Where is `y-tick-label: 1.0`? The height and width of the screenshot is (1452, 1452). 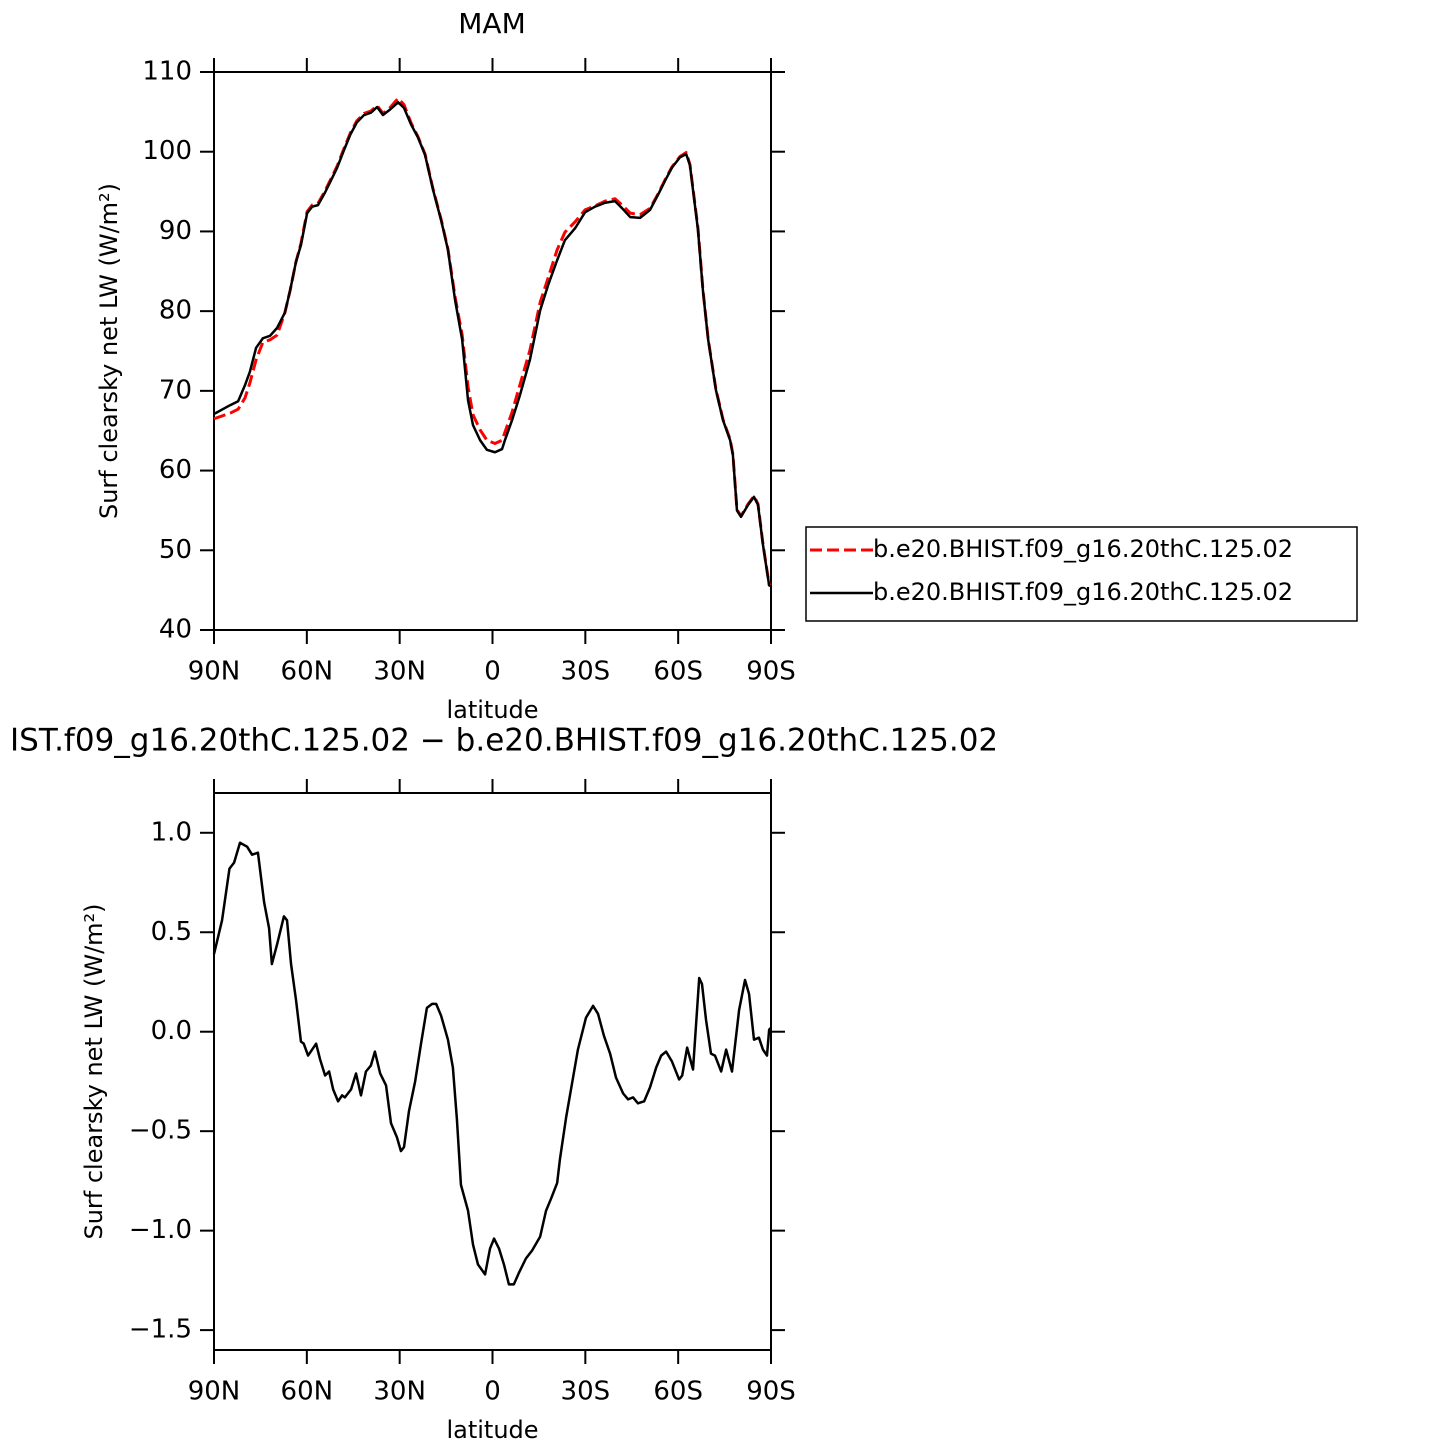
y-tick-label: 1.0 is located at coordinates (171, 832).